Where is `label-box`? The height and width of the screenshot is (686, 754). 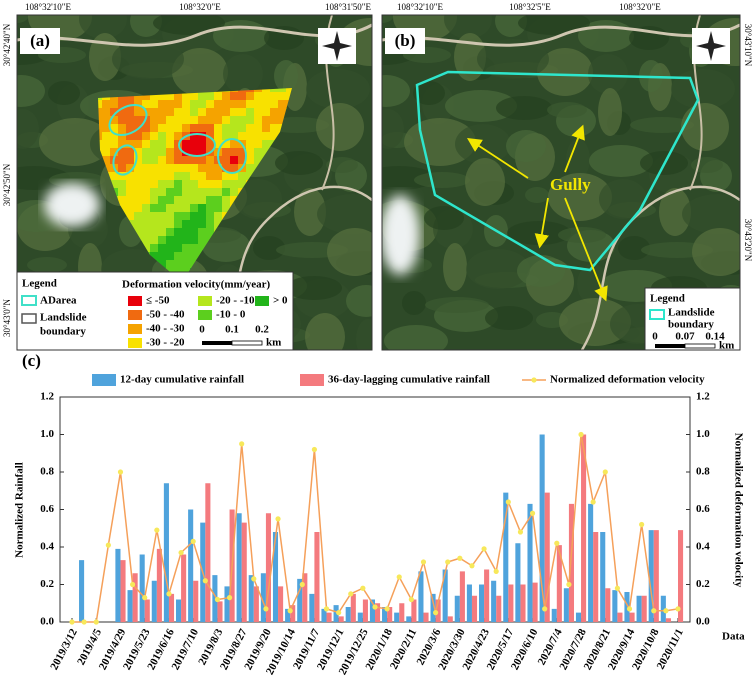
label-box is located at coordinates (40, 41).